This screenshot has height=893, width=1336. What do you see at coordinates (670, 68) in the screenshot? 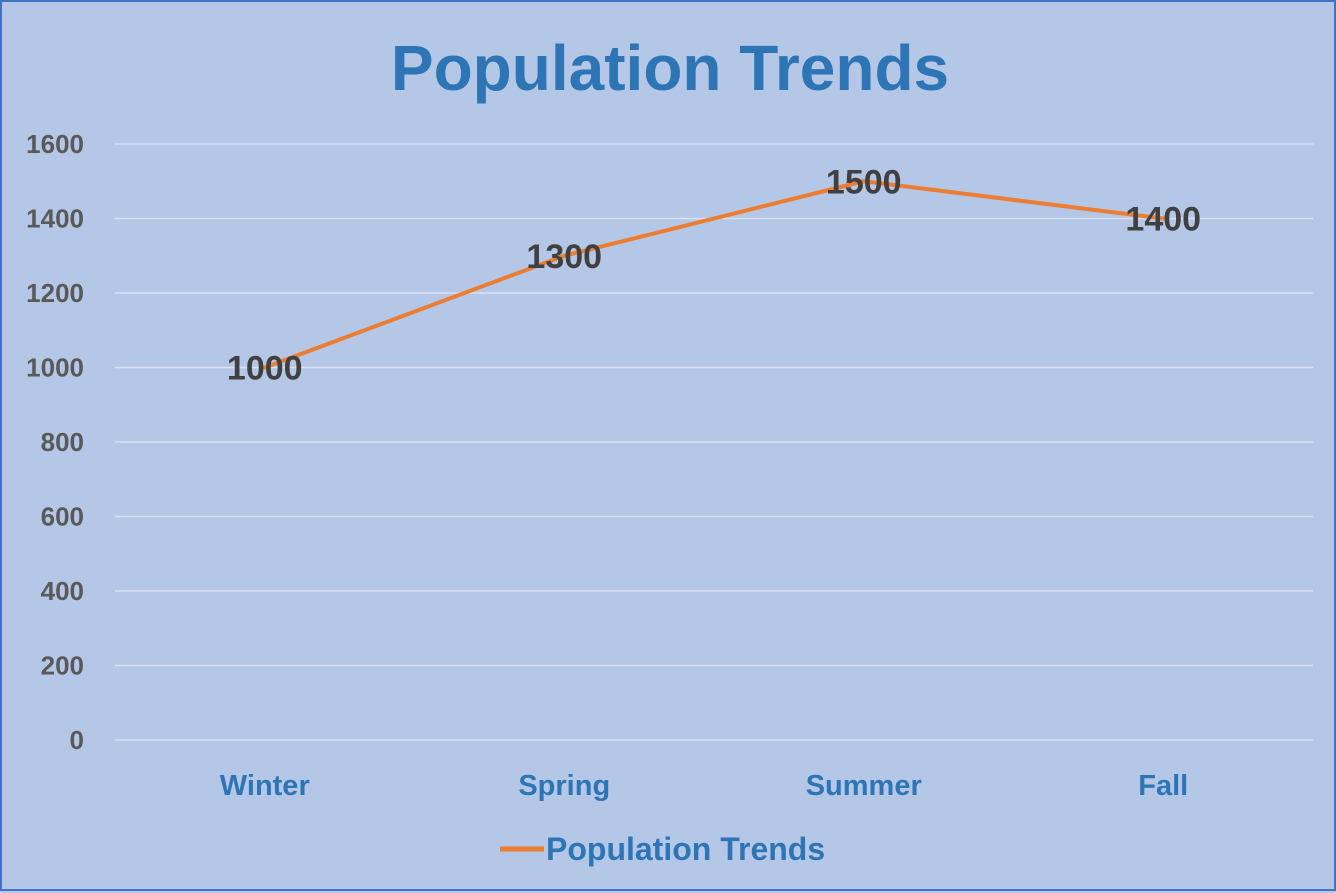
I see `chart-title: Population Trends` at bounding box center [670, 68].